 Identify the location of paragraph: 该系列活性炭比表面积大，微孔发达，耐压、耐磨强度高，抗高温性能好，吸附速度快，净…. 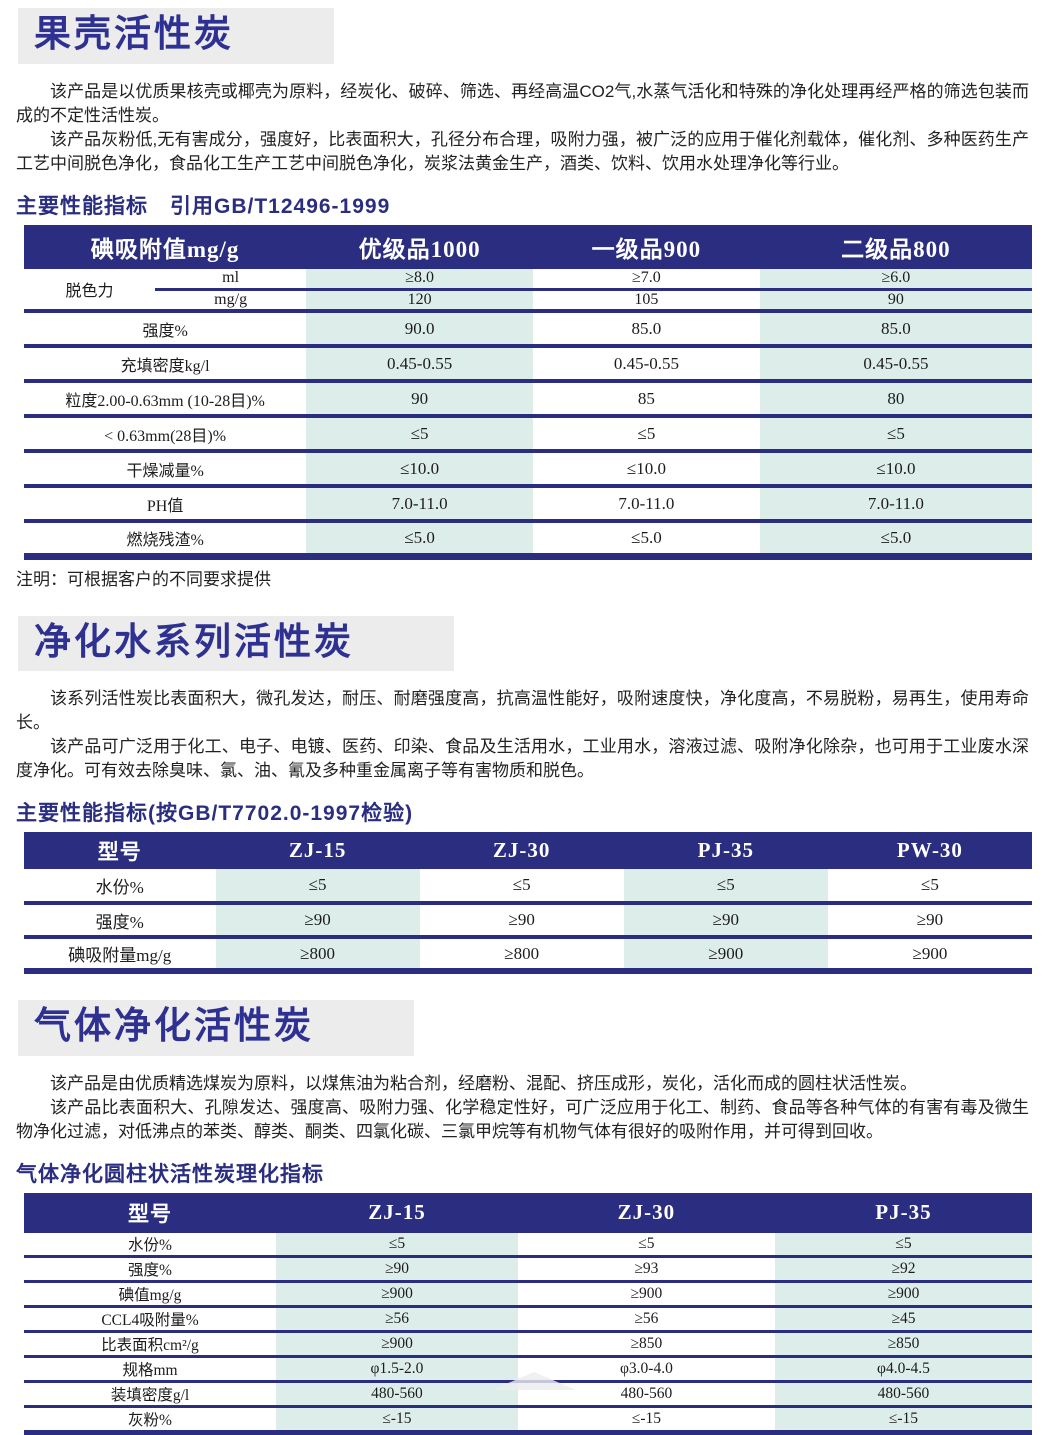
(522, 711).